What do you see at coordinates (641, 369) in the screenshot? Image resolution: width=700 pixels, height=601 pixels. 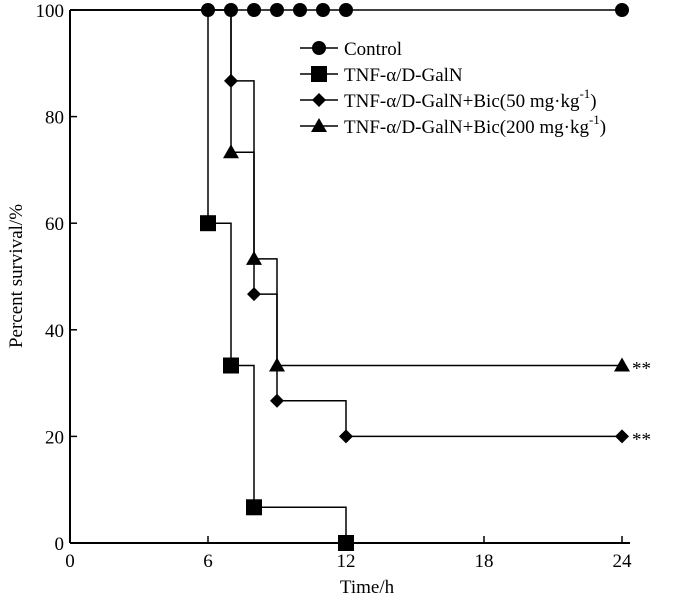 I see `series-3-annotation: **` at bounding box center [641, 369].